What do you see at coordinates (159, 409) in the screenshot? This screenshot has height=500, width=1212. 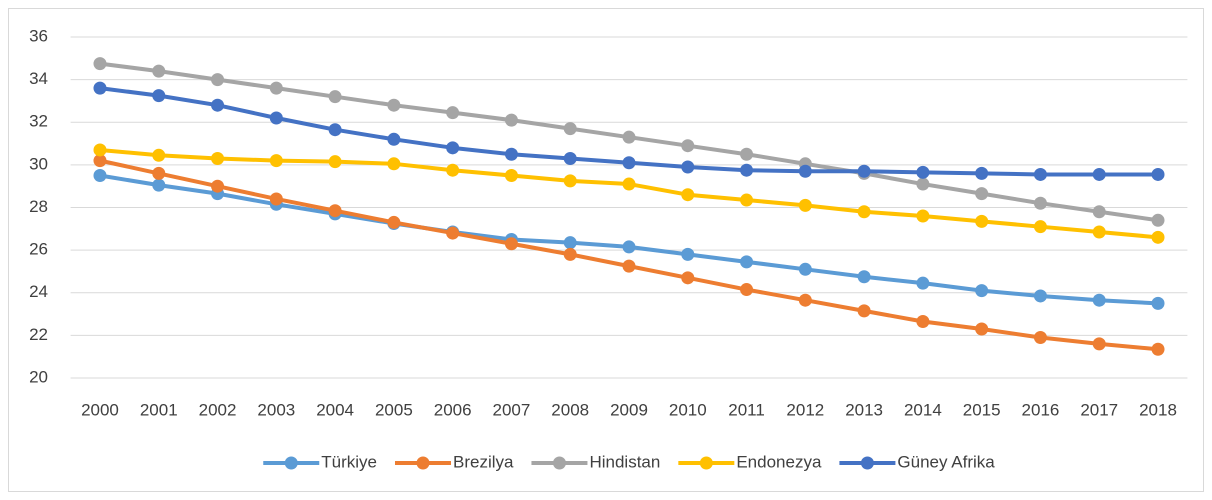 I see `x-tick-label: 2001` at bounding box center [159, 409].